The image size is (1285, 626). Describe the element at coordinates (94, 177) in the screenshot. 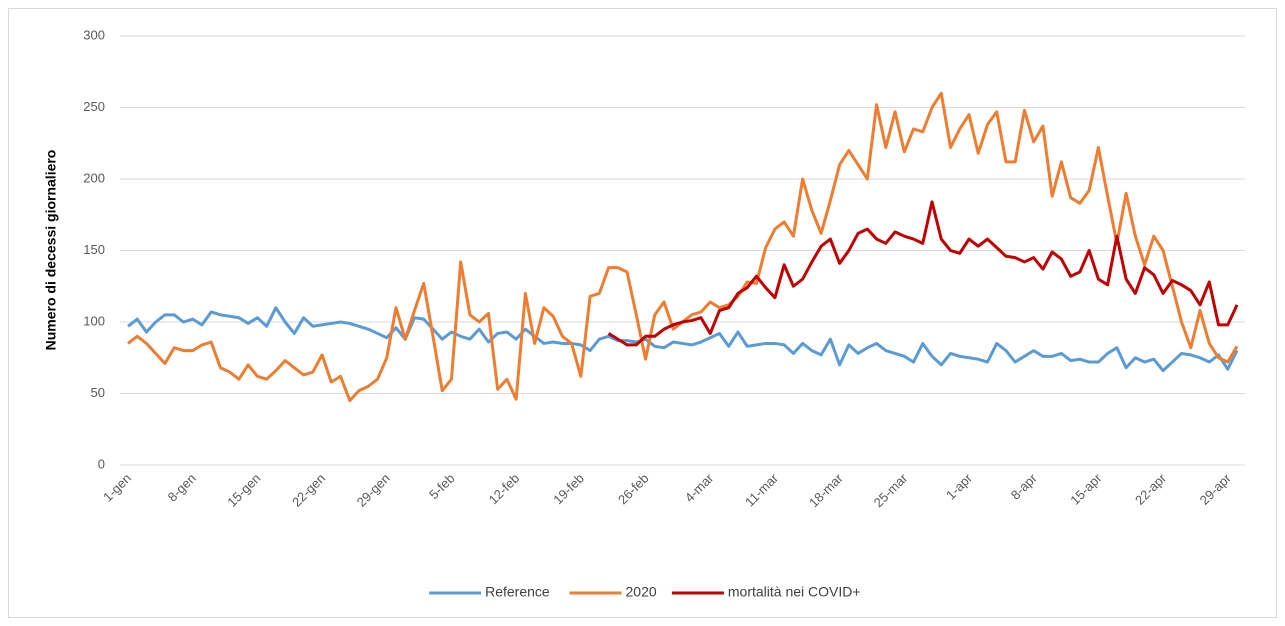

I see `y-tick-label: 200` at that location.